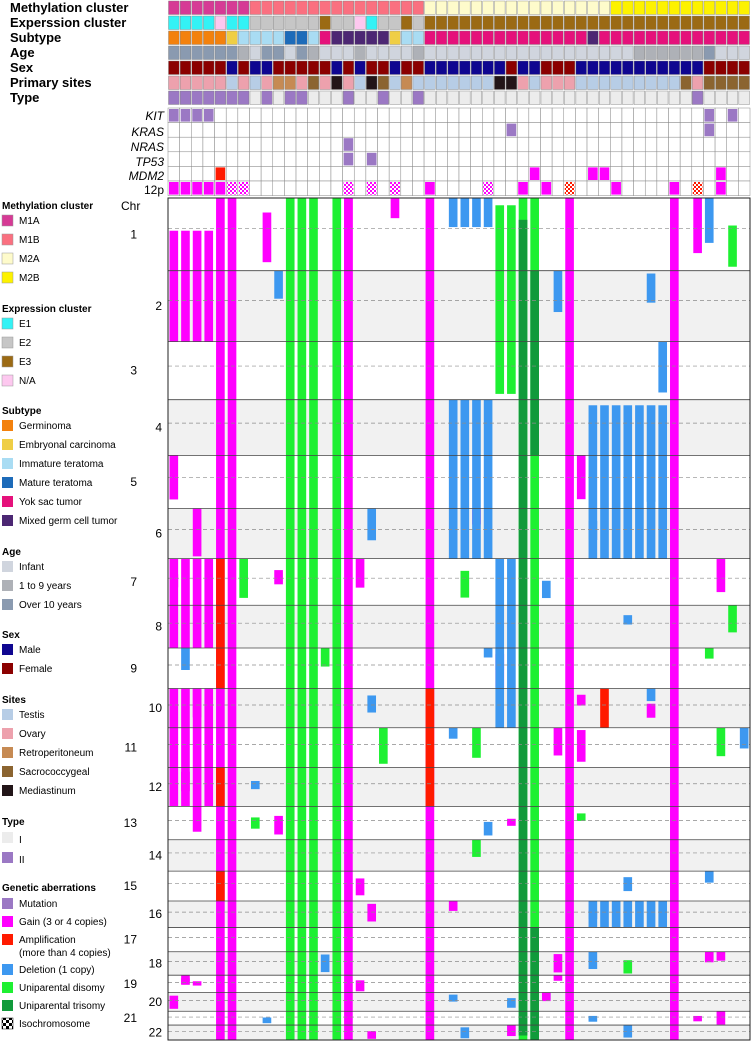 This screenshot has height=1042, width=751. Describe the element at coordinates (56, 483) in the screenshot. I see `legend-item-mature: Mature teratoma` at that location.